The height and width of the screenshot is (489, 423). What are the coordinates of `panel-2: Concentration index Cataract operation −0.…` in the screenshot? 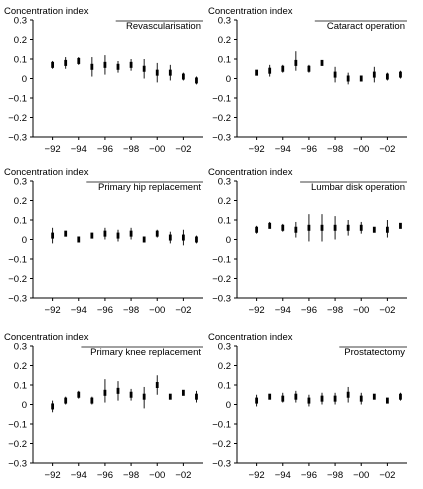 It's located at (307, 80).